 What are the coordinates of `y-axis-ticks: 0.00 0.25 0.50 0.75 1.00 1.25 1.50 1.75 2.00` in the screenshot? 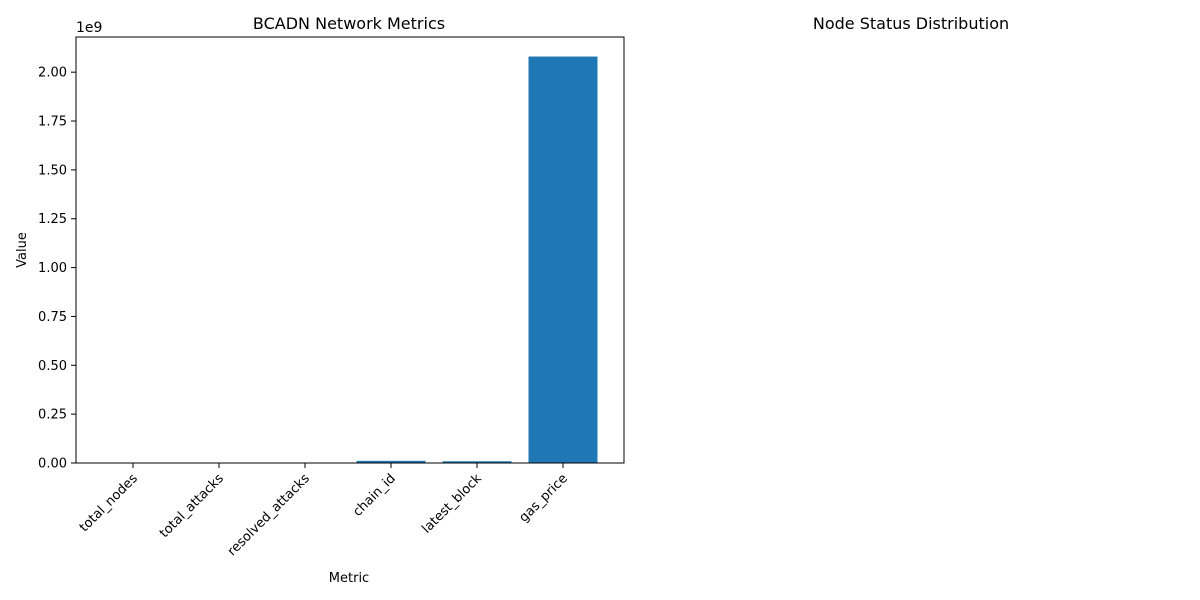 It's located at (57, 269).